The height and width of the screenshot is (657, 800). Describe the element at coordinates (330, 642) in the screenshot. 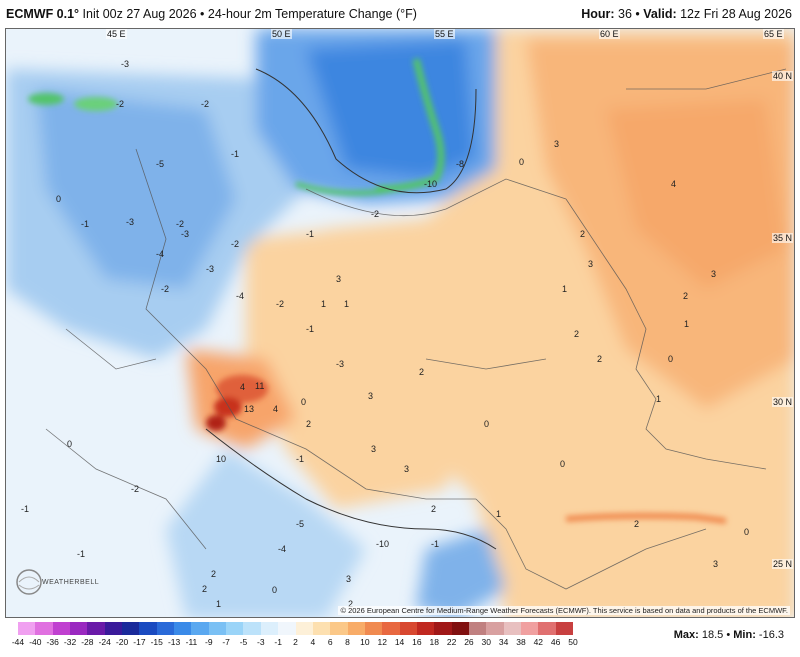

I see `legend-tick-label: 6` at that location.